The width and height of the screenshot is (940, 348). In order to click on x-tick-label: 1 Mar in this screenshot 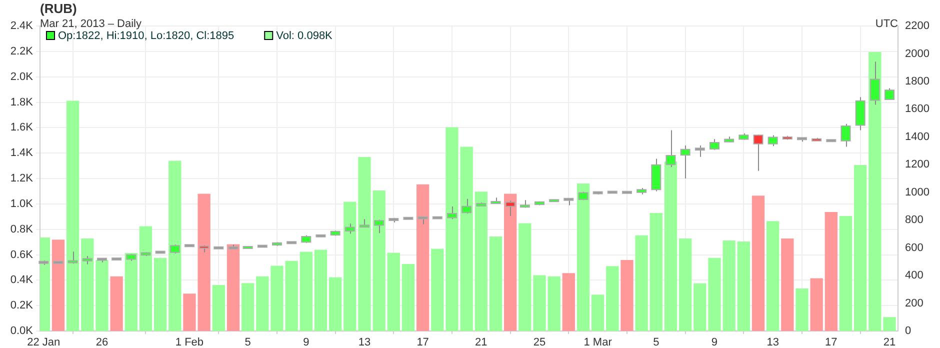, I will do `click(598, 342)`.